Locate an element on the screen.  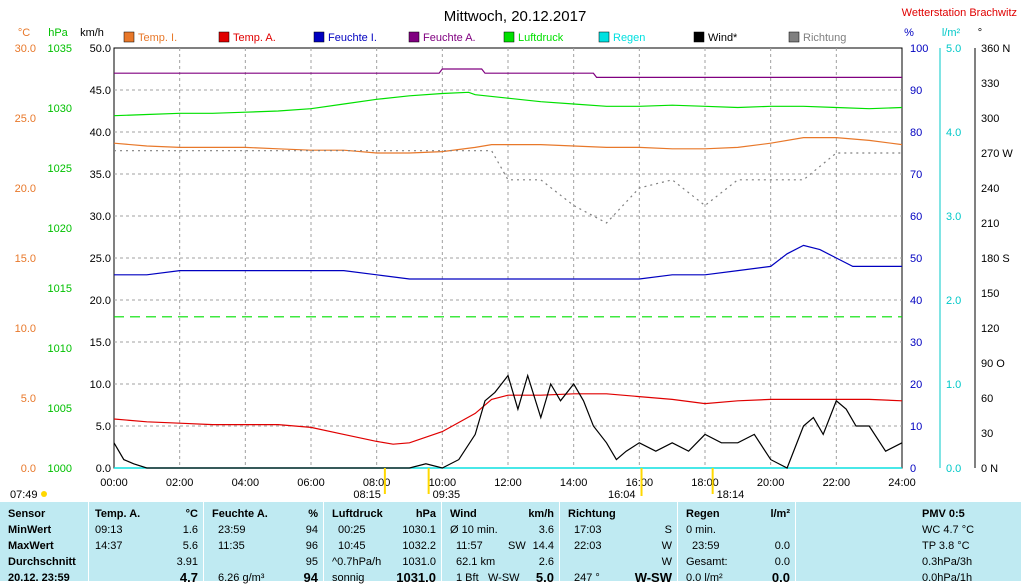
stats-cell: 3.91 is located at coordinates (187, 562).